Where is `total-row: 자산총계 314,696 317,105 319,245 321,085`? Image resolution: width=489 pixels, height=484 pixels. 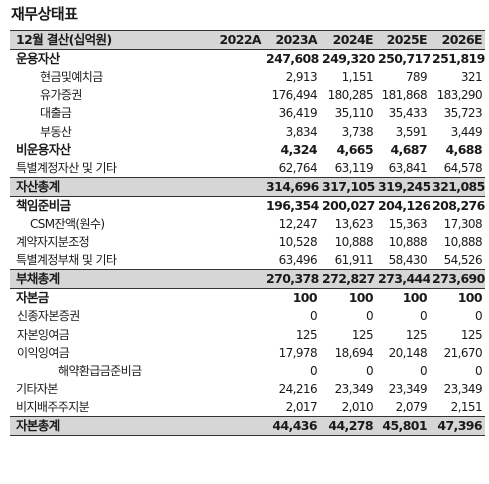 total-row: 자산총계 314,696 317,105 319,245 321,085 is located at coordinates (247, 187).